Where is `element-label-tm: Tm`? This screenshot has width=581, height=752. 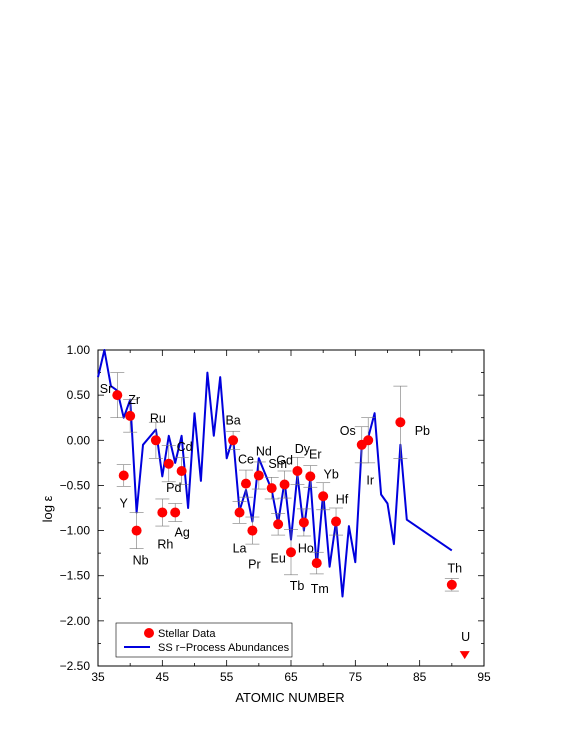
element-label-tm: Tm is located at coordinates (320, 589).